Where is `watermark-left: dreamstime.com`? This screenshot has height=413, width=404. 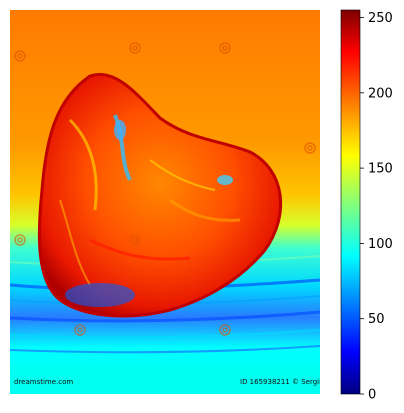
watermark-left: dreamstime.com is located at coordinates (43, 382).